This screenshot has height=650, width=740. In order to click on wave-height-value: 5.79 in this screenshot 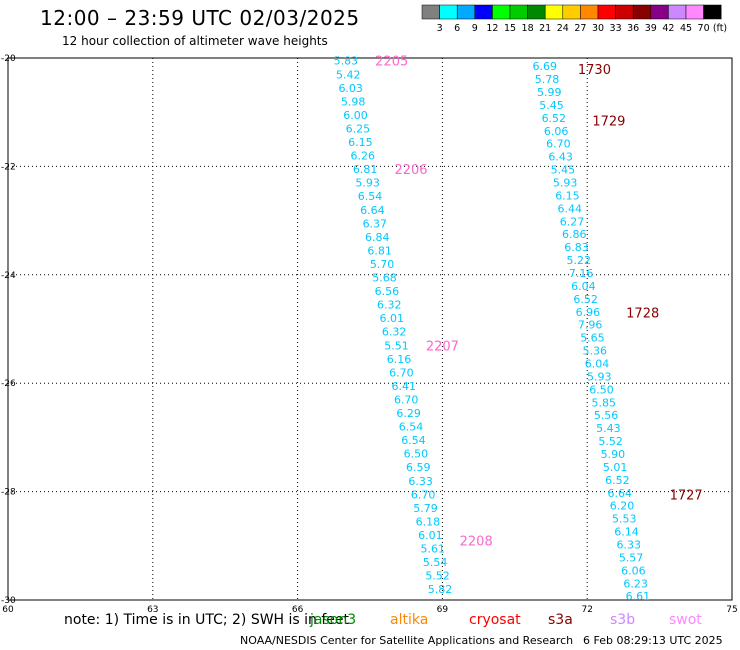, I will do `click(425, 508)`.